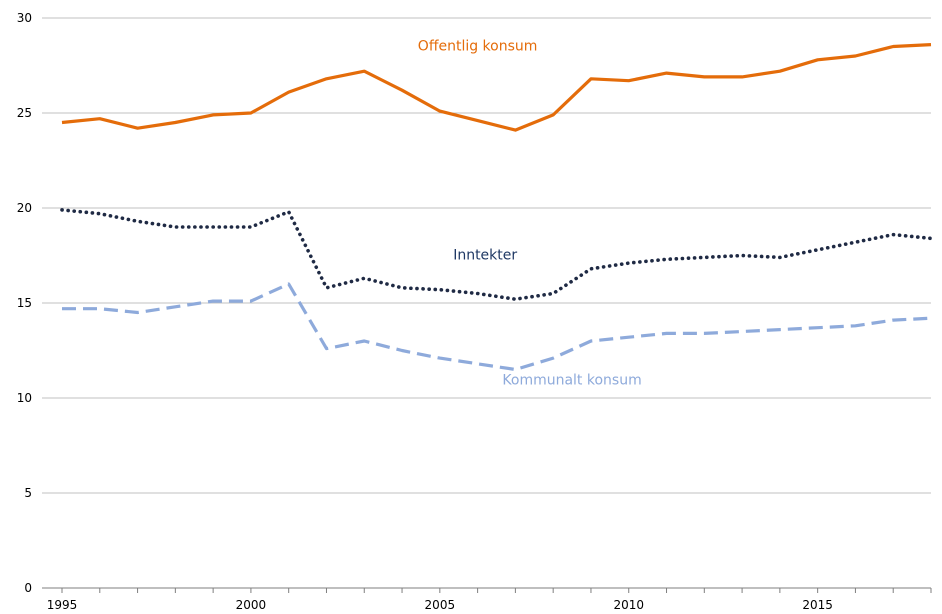  Describe the element at coordinates (440, 605) in the screenshot. I see `x-tick-label: 2005` at that location.